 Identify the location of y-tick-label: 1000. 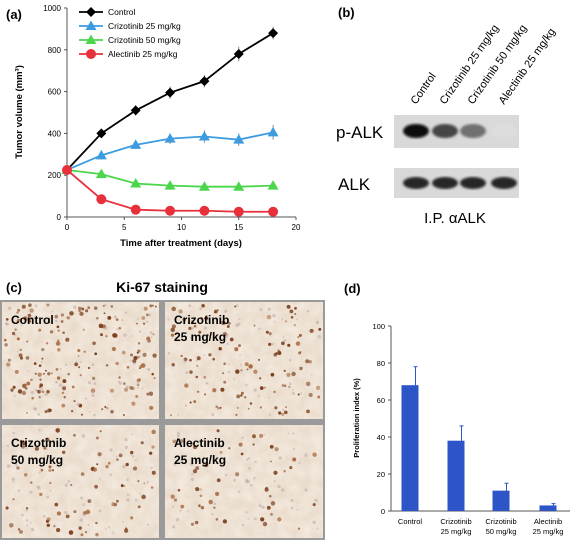
(52, 8).